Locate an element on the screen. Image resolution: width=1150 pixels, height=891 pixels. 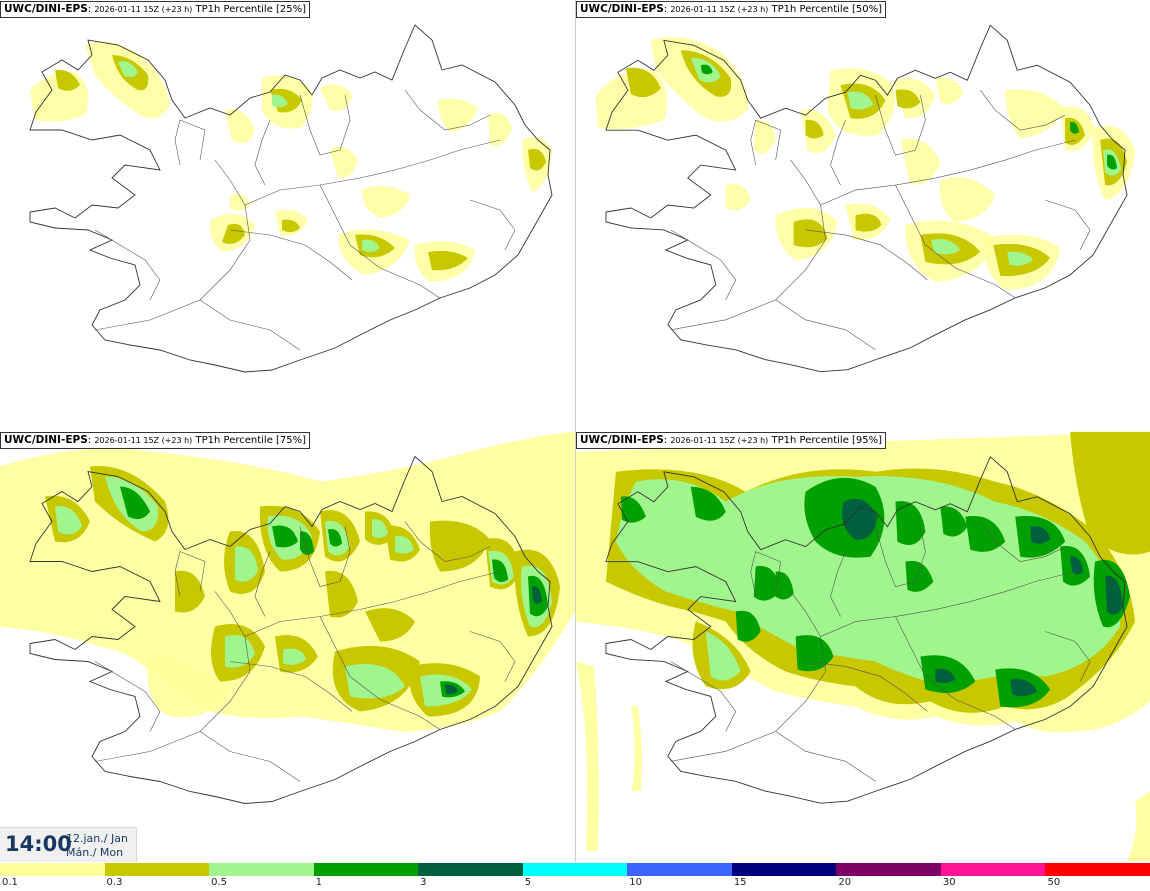
parameter-label: TP1h Percentile [25%] is located at coordinates (251, 9).